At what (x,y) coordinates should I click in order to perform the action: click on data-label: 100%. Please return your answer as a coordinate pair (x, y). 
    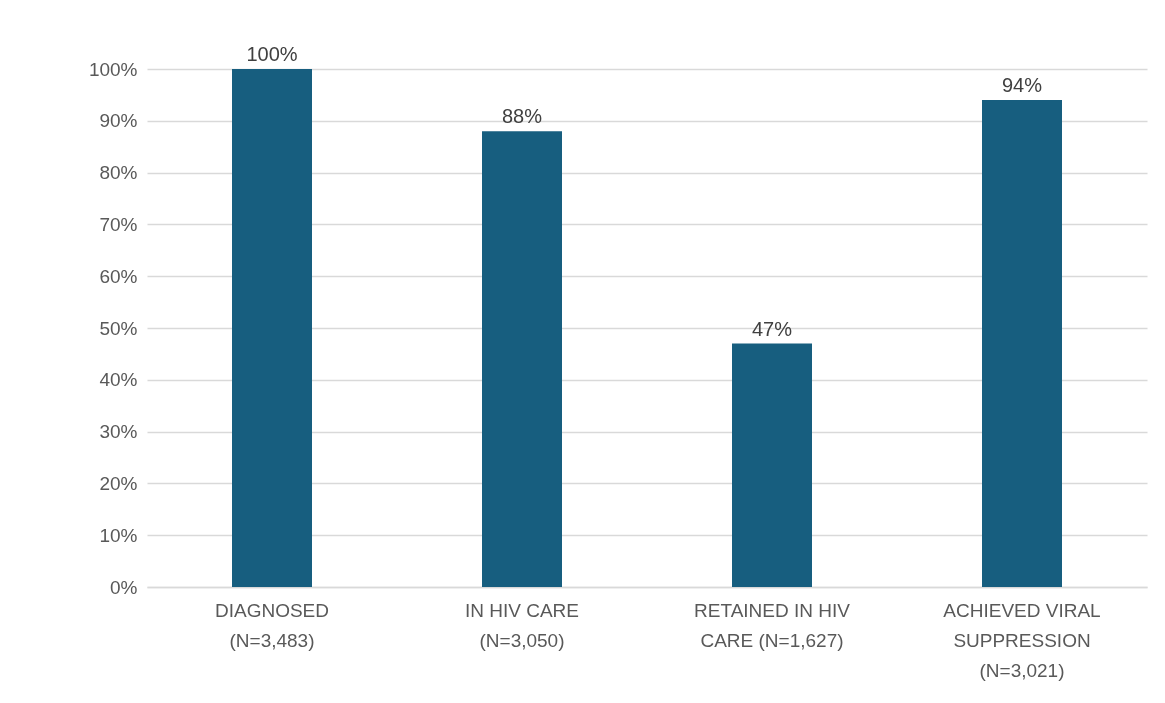
    Looking at the image, I should click on (272, 54).